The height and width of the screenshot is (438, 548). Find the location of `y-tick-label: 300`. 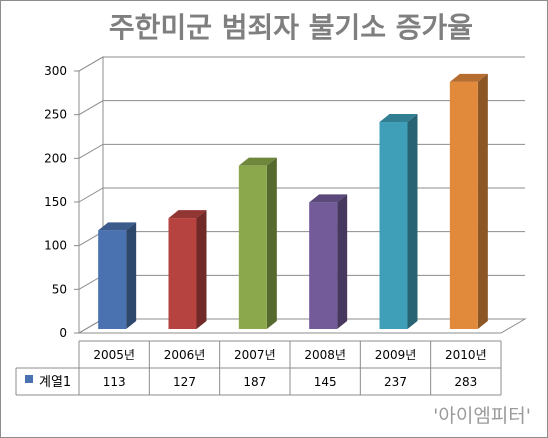

y-tick-label: 300 is located at coordinates (55, 71).